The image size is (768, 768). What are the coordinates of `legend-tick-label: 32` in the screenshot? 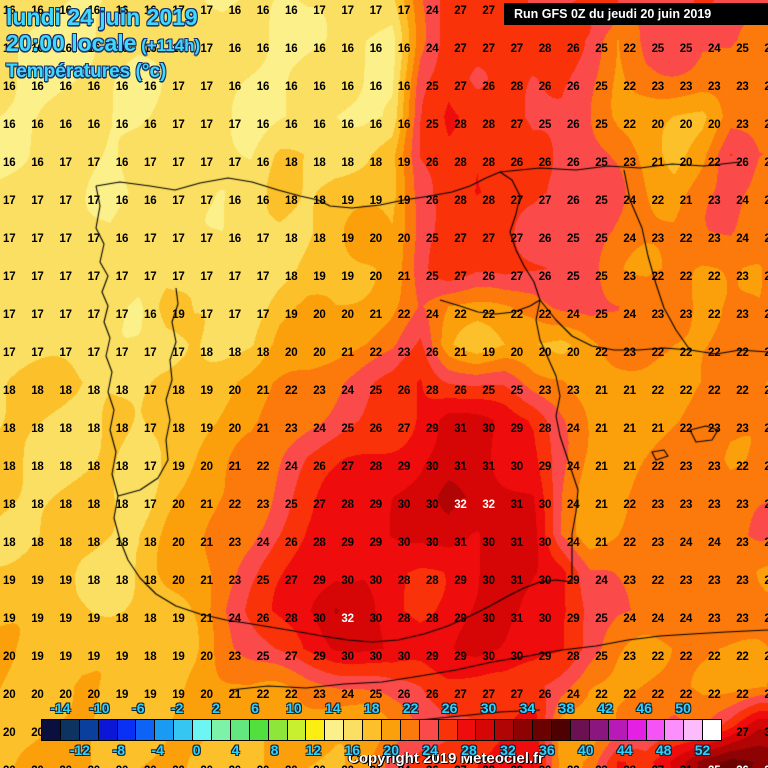 It's located at (508, 750).